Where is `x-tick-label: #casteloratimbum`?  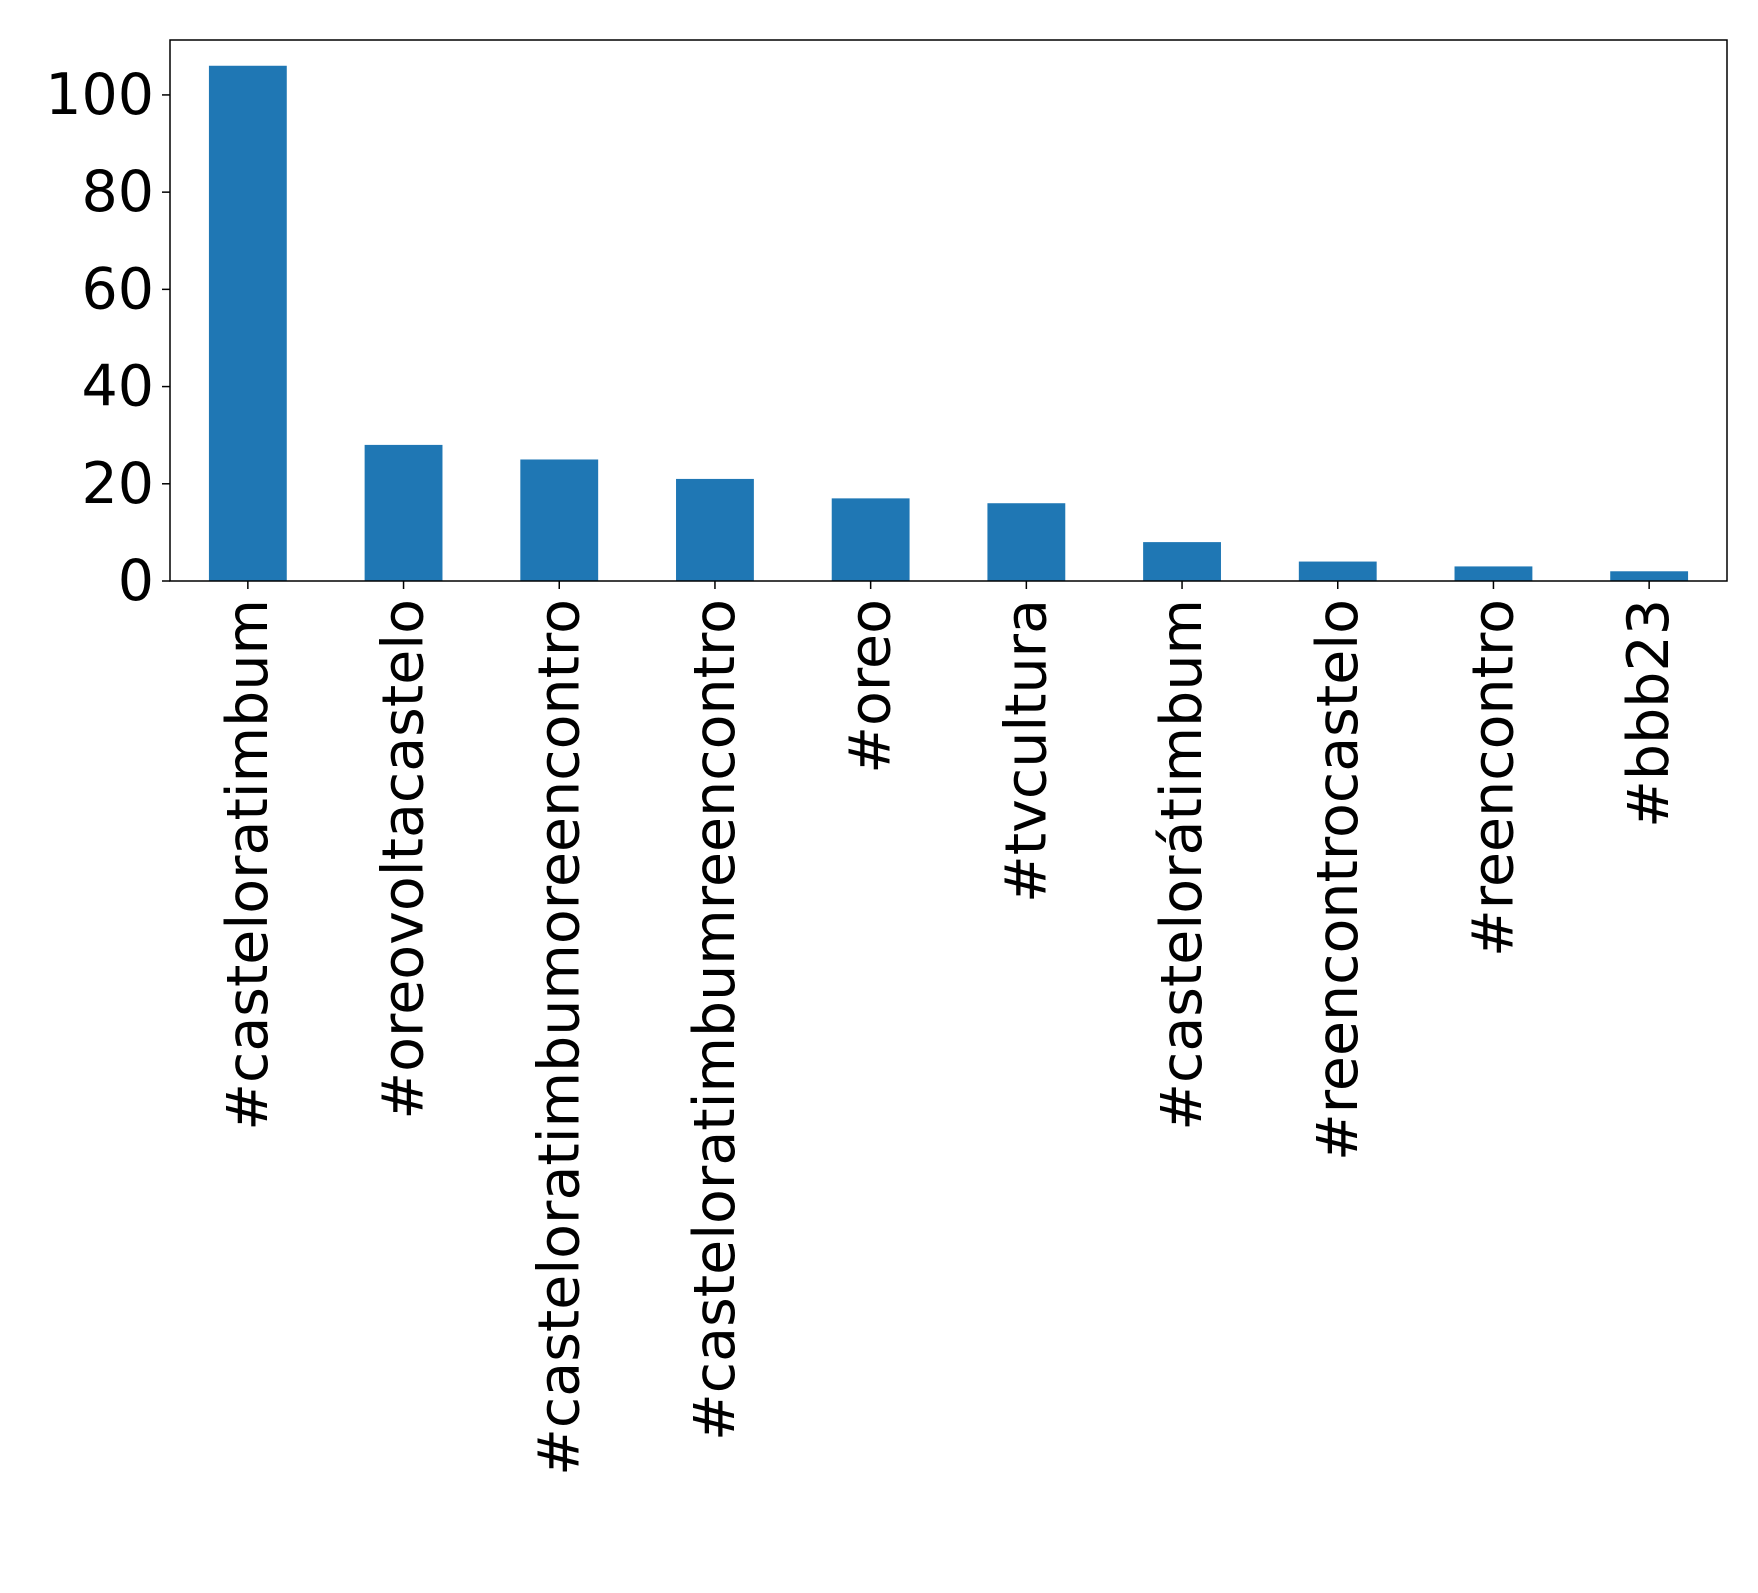
x-tick-label: #casteloratimbum is located at coordinates (248, 865).